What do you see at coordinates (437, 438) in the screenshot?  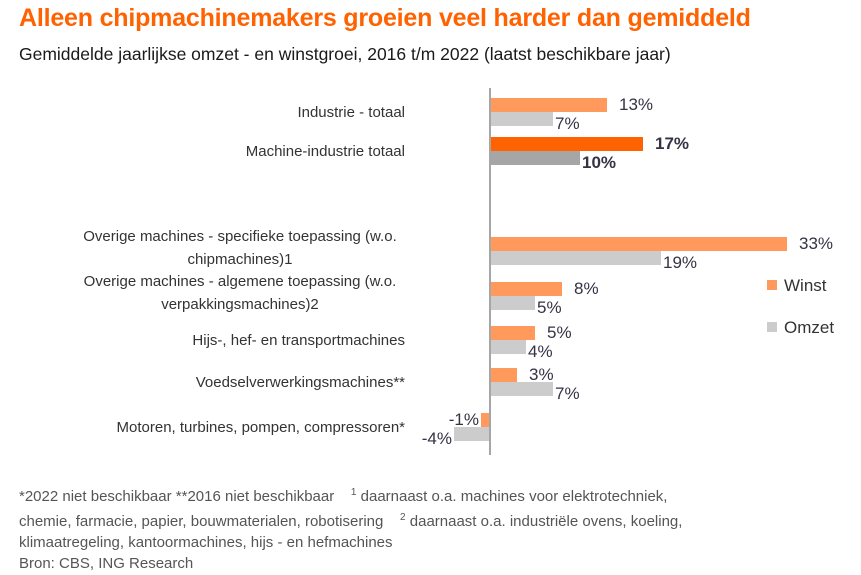 I see `value-label-omzet: -4%` at bounding box center [437, 438].